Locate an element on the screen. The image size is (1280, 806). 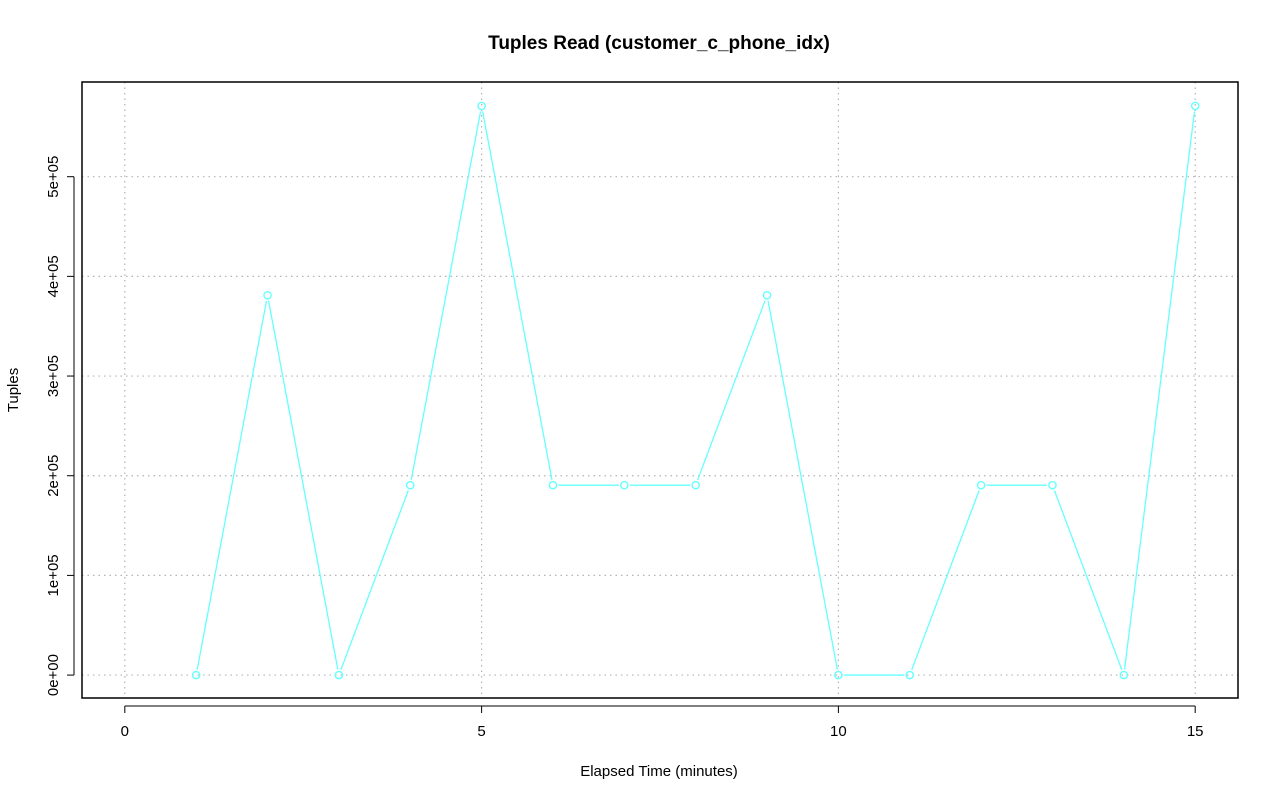
y-tick-label: 4e+05 is located at coordinates (53, 276).